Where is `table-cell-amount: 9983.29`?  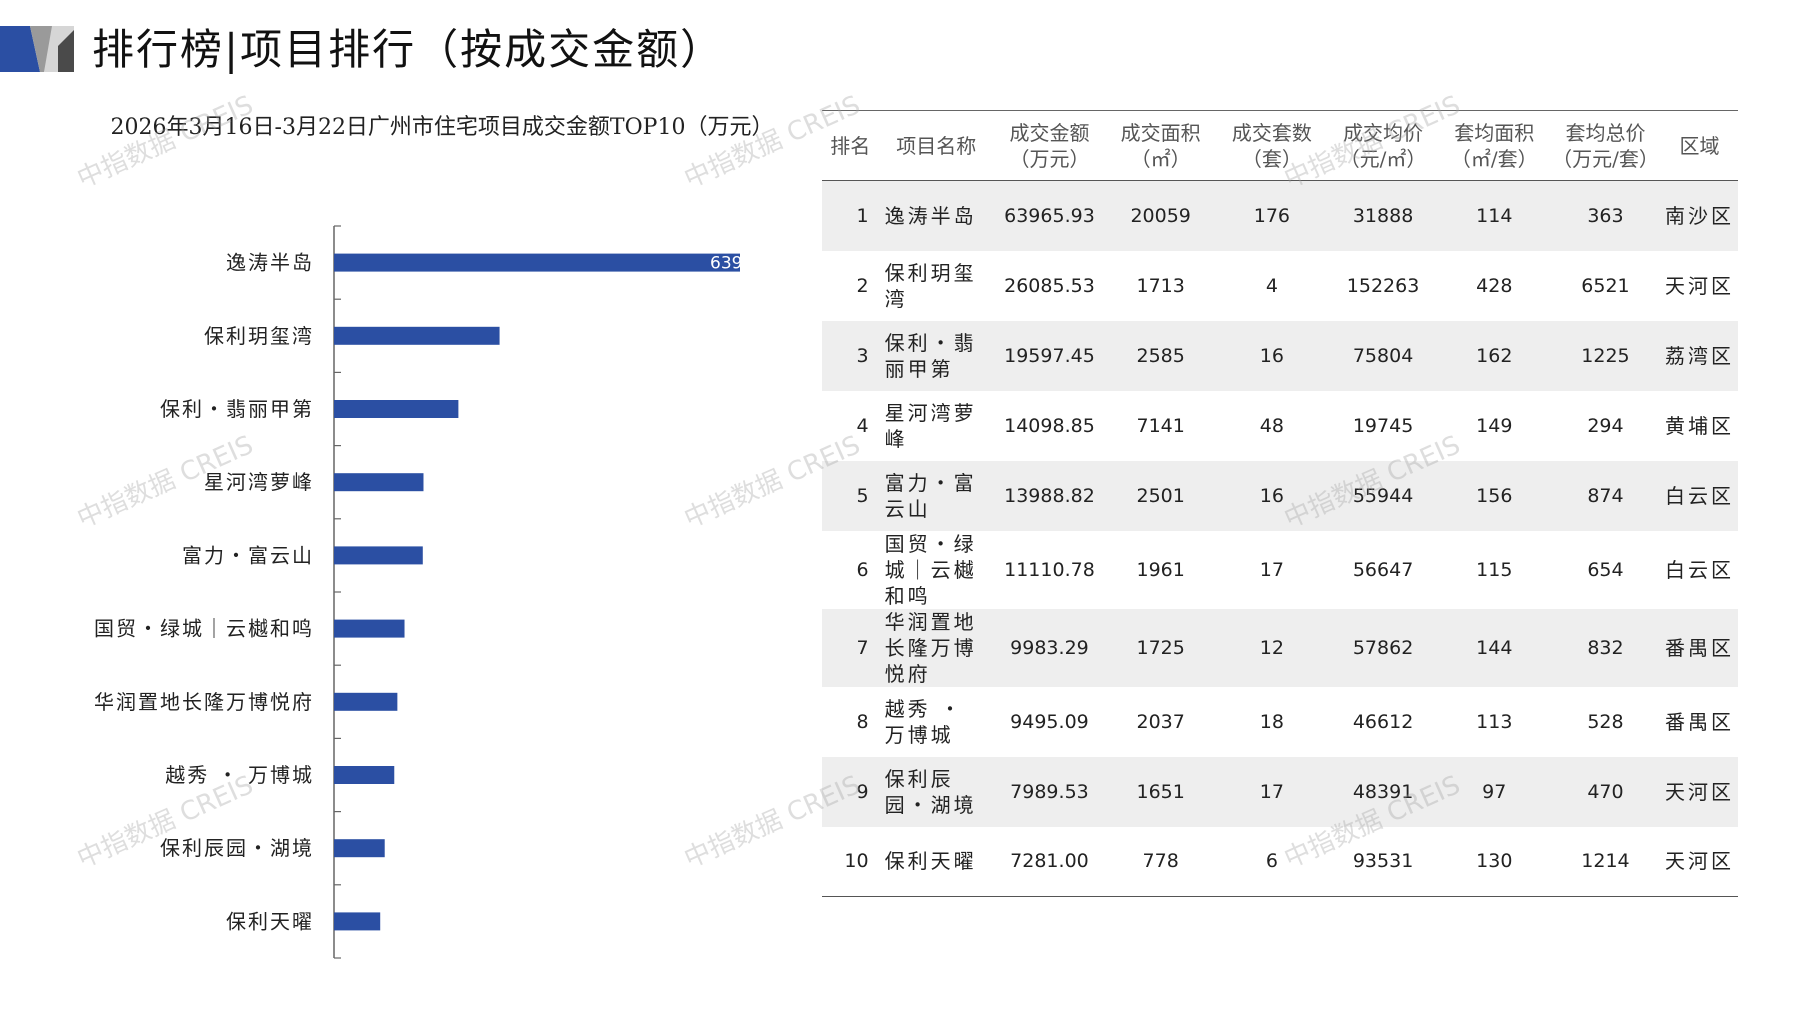
table-cell-amount: 9983.29 is located at coordinates (1049, 647).